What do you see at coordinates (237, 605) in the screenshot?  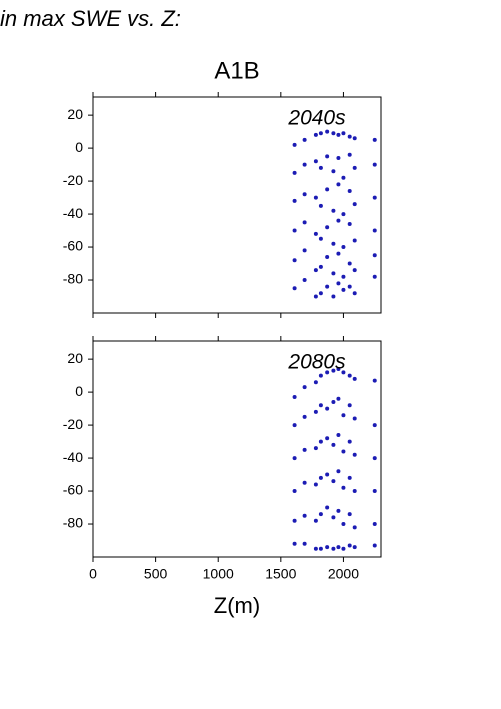 I see `x-axis-label: Z(m)` at bounding box center [237, 605].